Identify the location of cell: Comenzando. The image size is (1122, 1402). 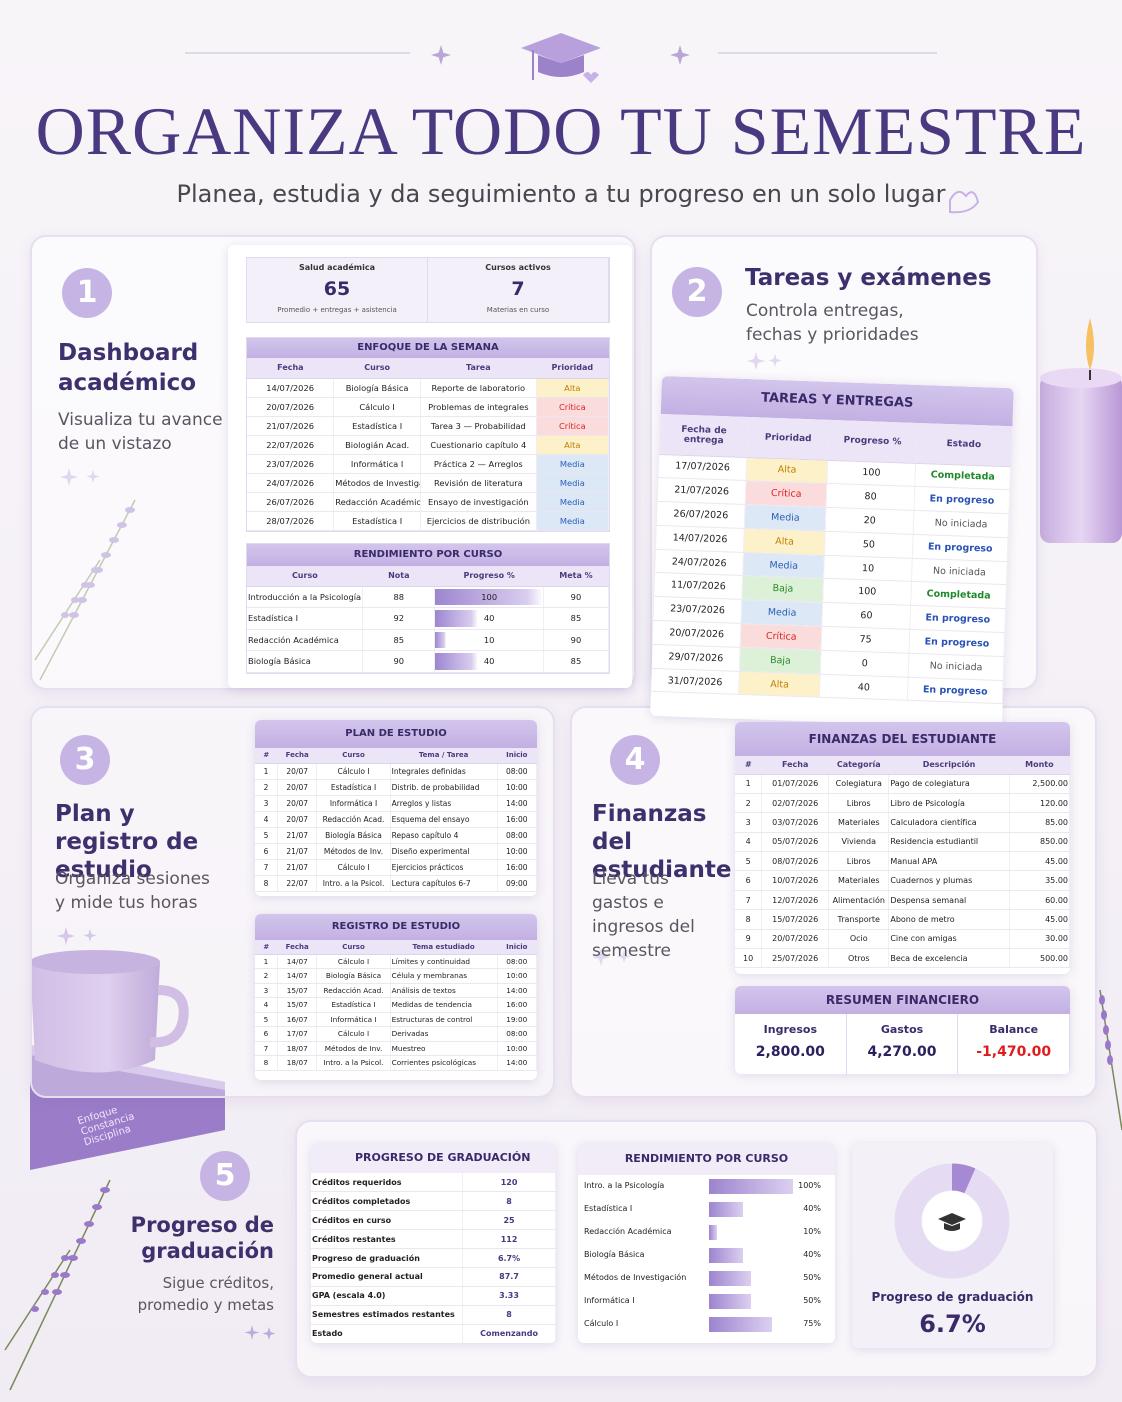
(509, 1333).